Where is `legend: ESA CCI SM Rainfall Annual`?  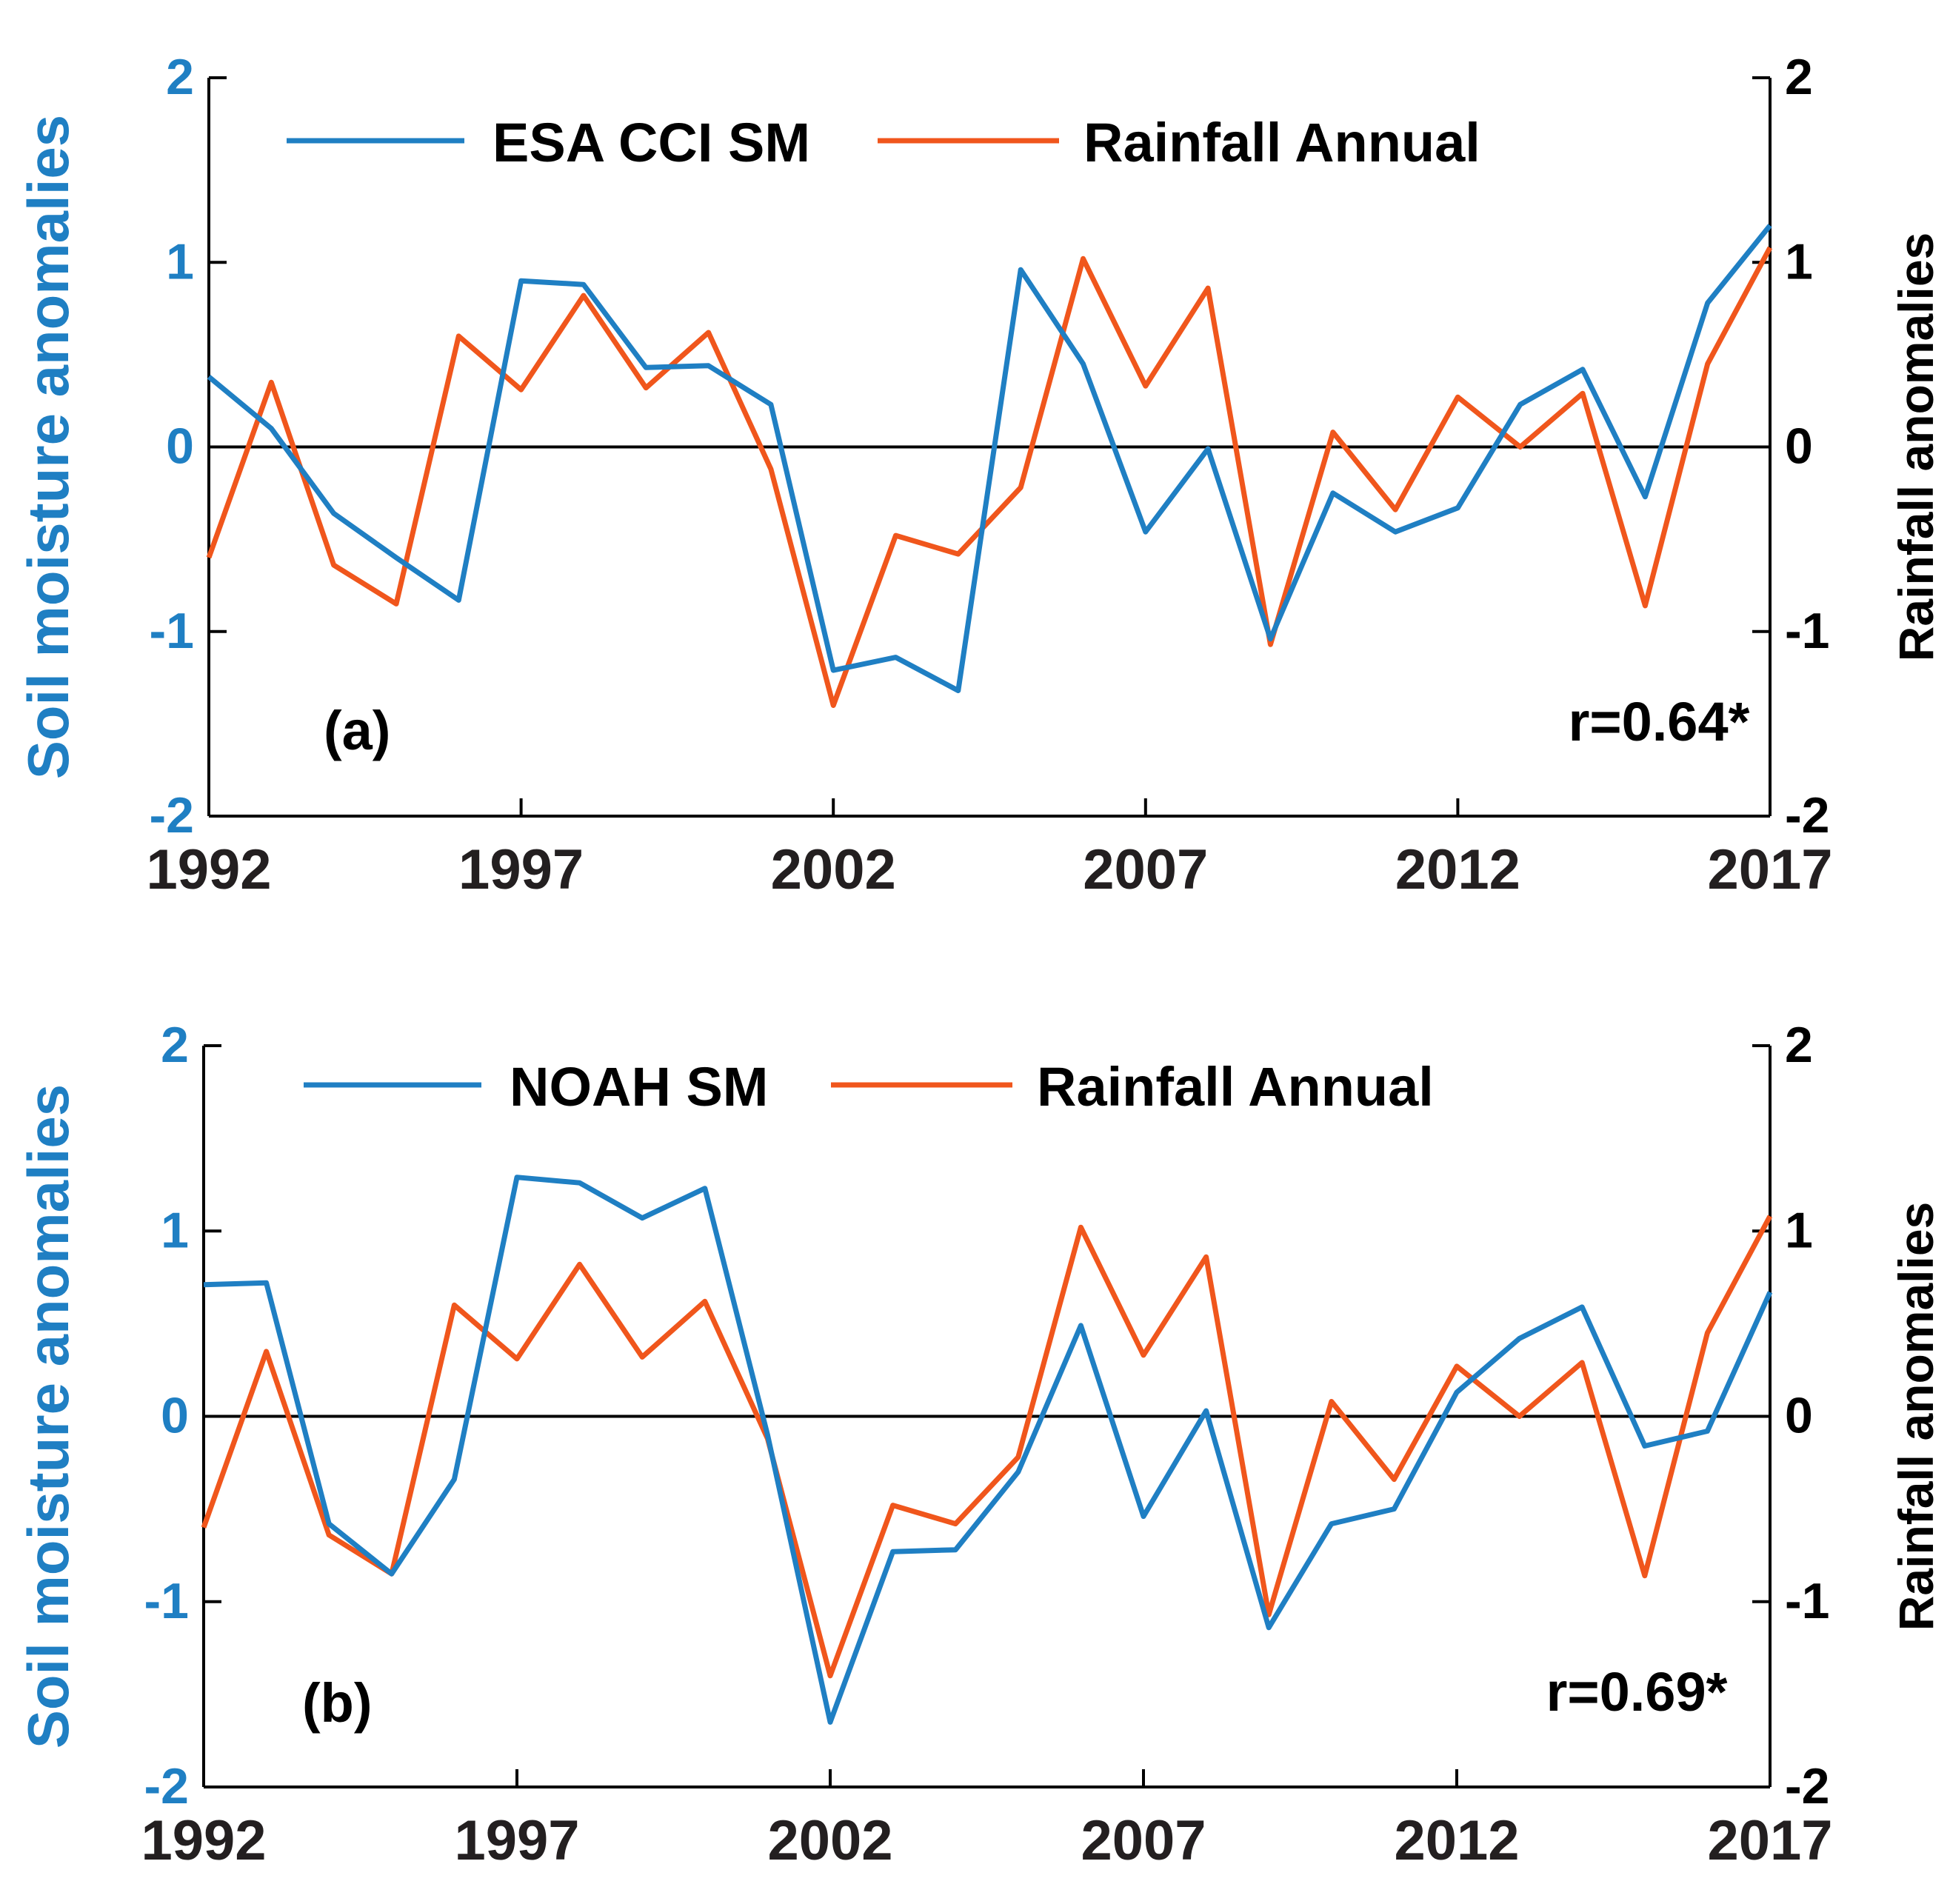 legend: ESA CCI SM Rainfall Annual is located at coordinates (884, 143).